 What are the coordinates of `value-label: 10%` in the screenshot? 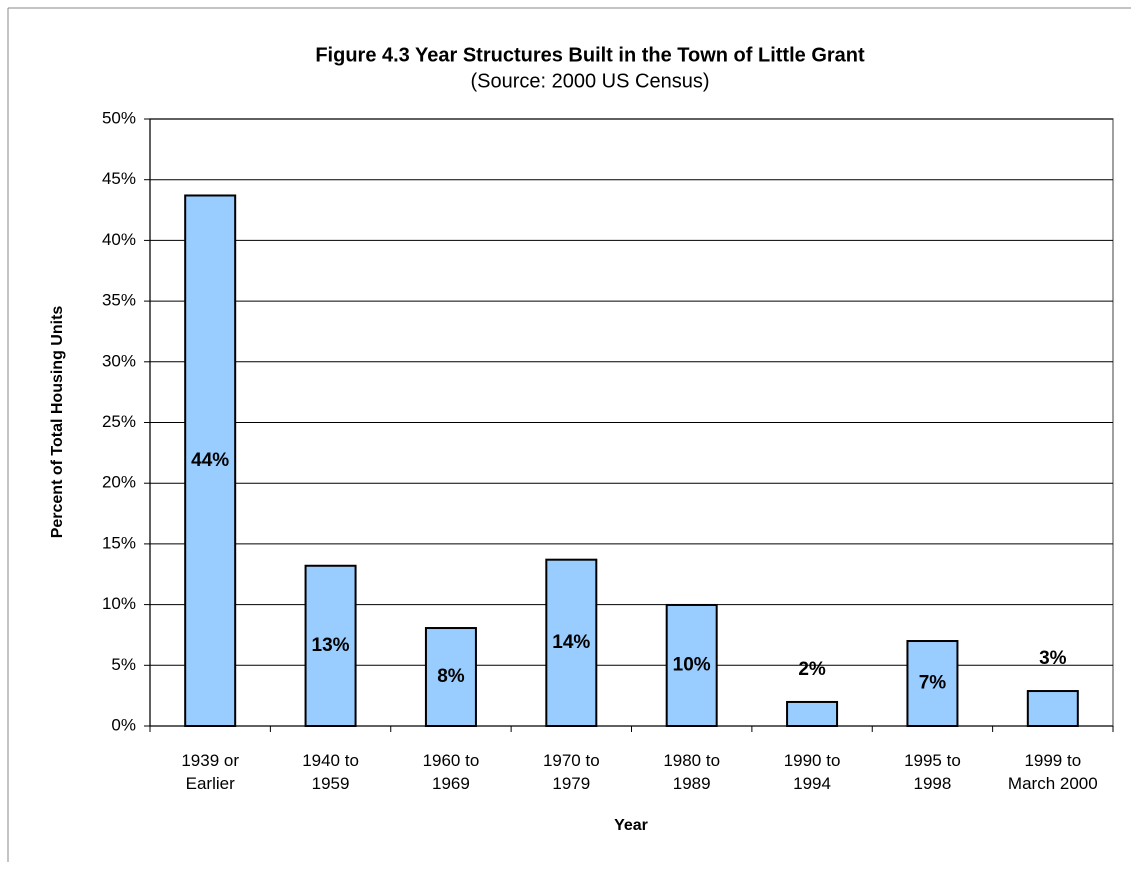 It's located at (692, 664).